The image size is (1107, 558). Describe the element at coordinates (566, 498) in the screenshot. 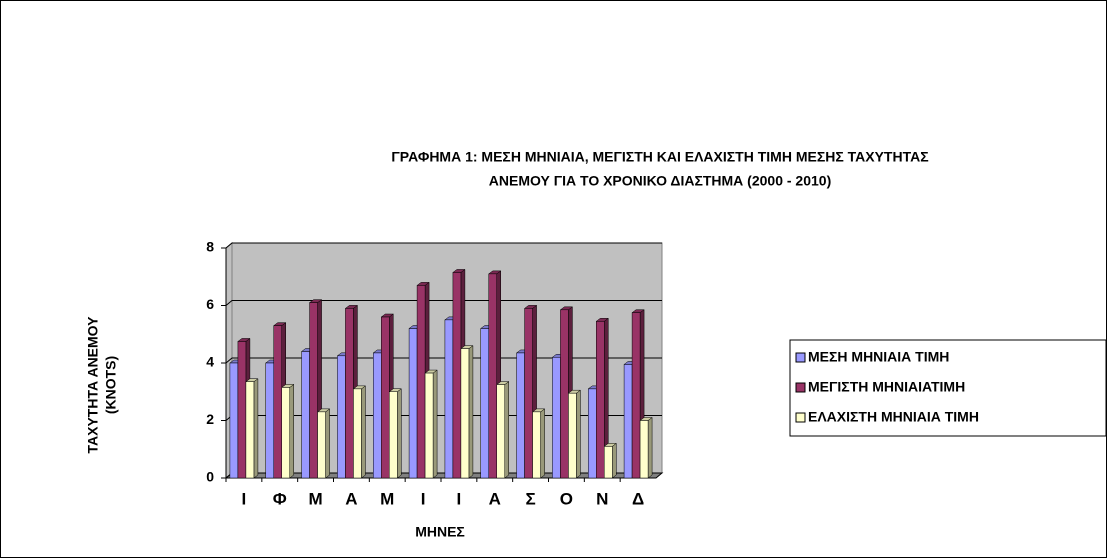

I see `x-tick-label: Ο` at that location.